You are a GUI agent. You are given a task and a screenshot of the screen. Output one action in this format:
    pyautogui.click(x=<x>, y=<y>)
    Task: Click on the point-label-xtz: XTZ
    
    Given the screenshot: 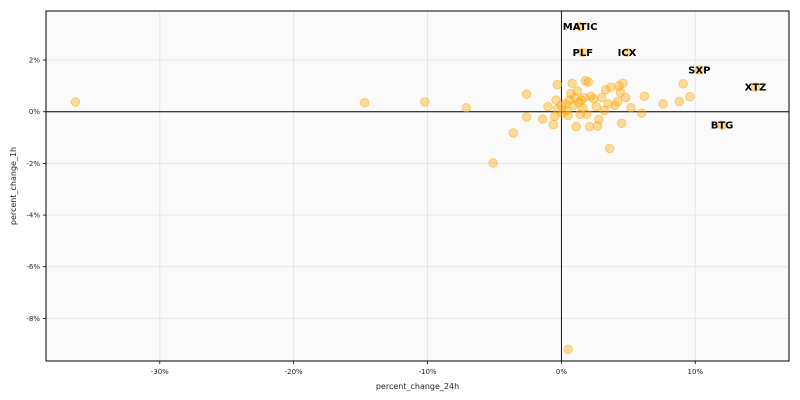 What is the action you would take?
    pyautogui.click(x=756, y=88)
    